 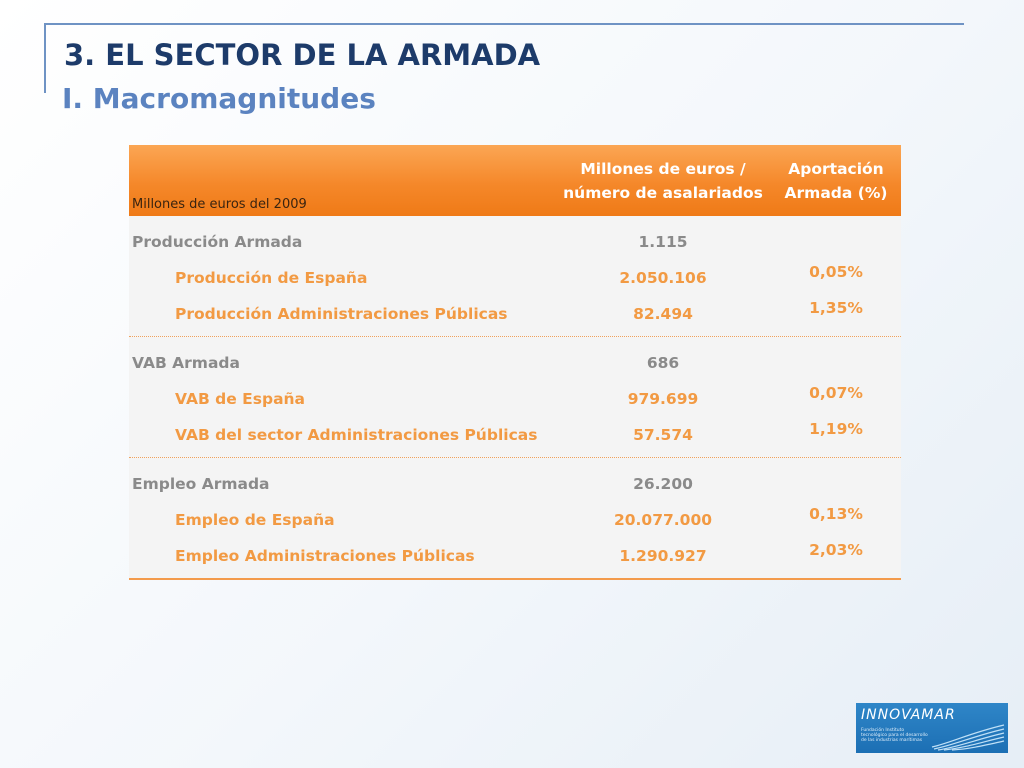 I want to click on table-row: Empleo de España 20.077.000 0,13%, so click(x=515, y=520).